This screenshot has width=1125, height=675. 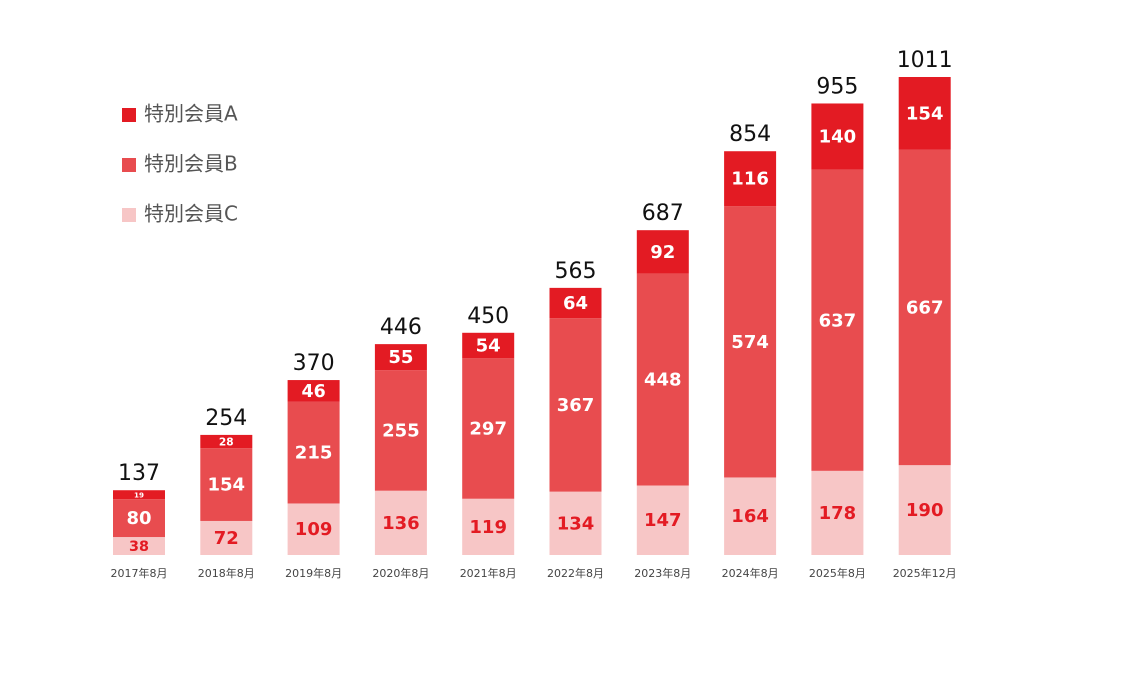 I want to click on value-label: 92, so click(x=662, y=252).